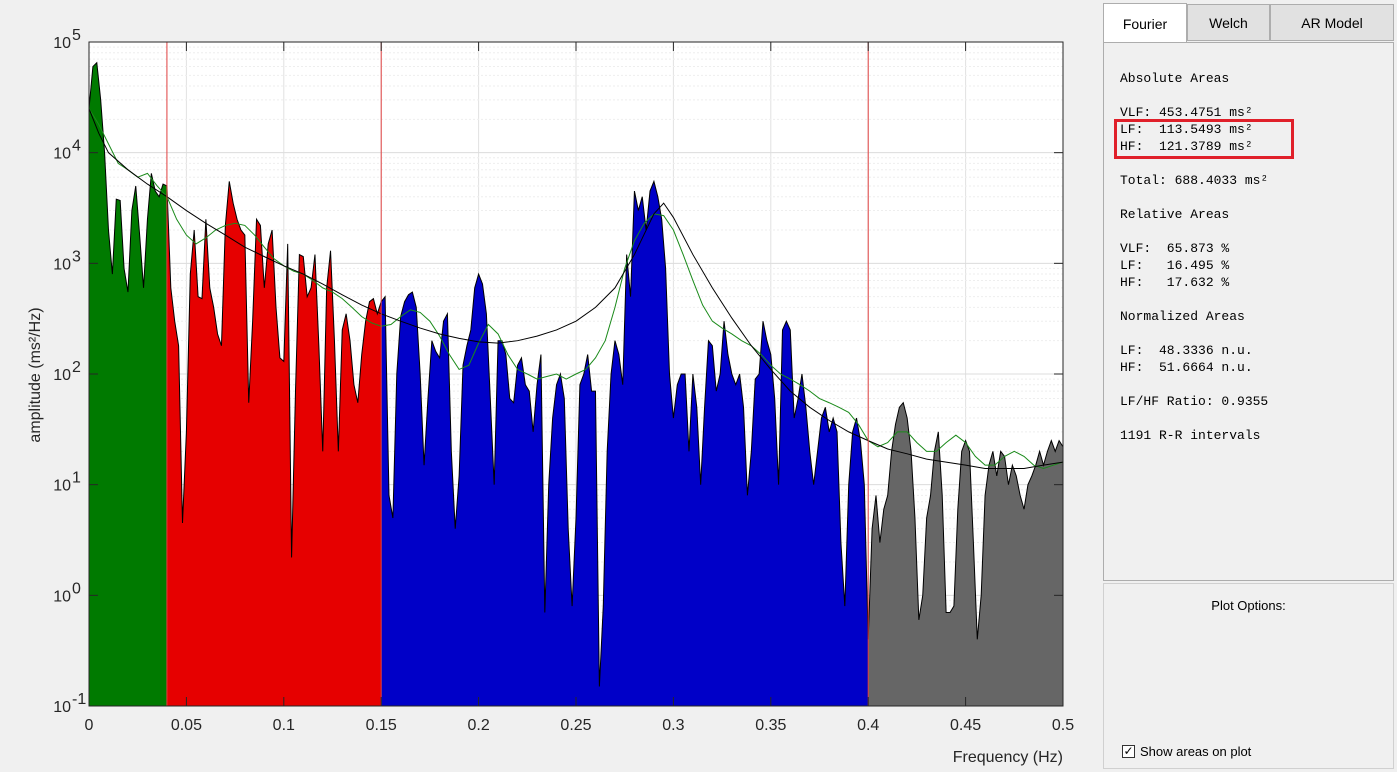 This screenshot has width=1397, height=772. What do you see at coordinates (76, 256) in the screenshot?
I see `y-tick-exponent: 3` at bounding box center [76, 256].